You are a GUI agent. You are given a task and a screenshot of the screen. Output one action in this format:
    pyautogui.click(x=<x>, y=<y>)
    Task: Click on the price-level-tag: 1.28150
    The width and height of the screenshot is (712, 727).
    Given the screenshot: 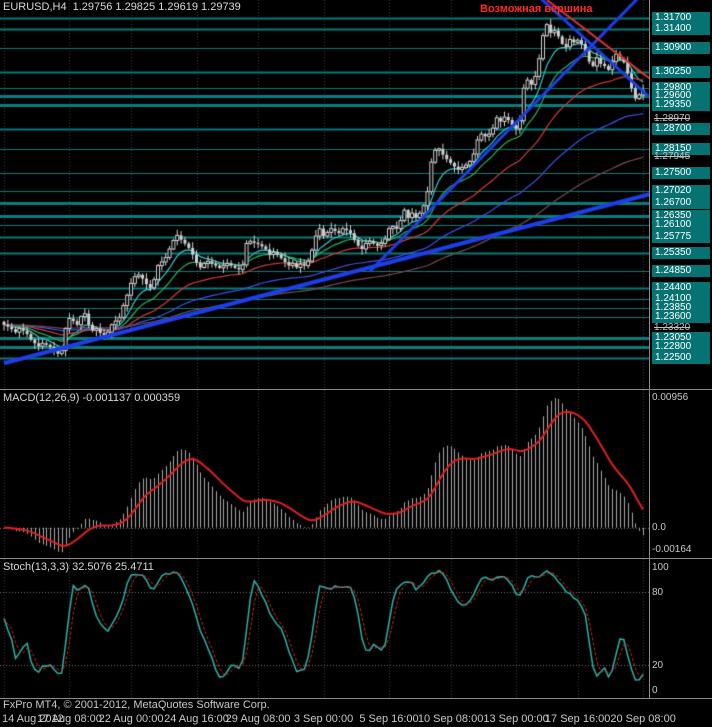 What is the action you would take?
    pyautogui.click(x=681, y=149)
    